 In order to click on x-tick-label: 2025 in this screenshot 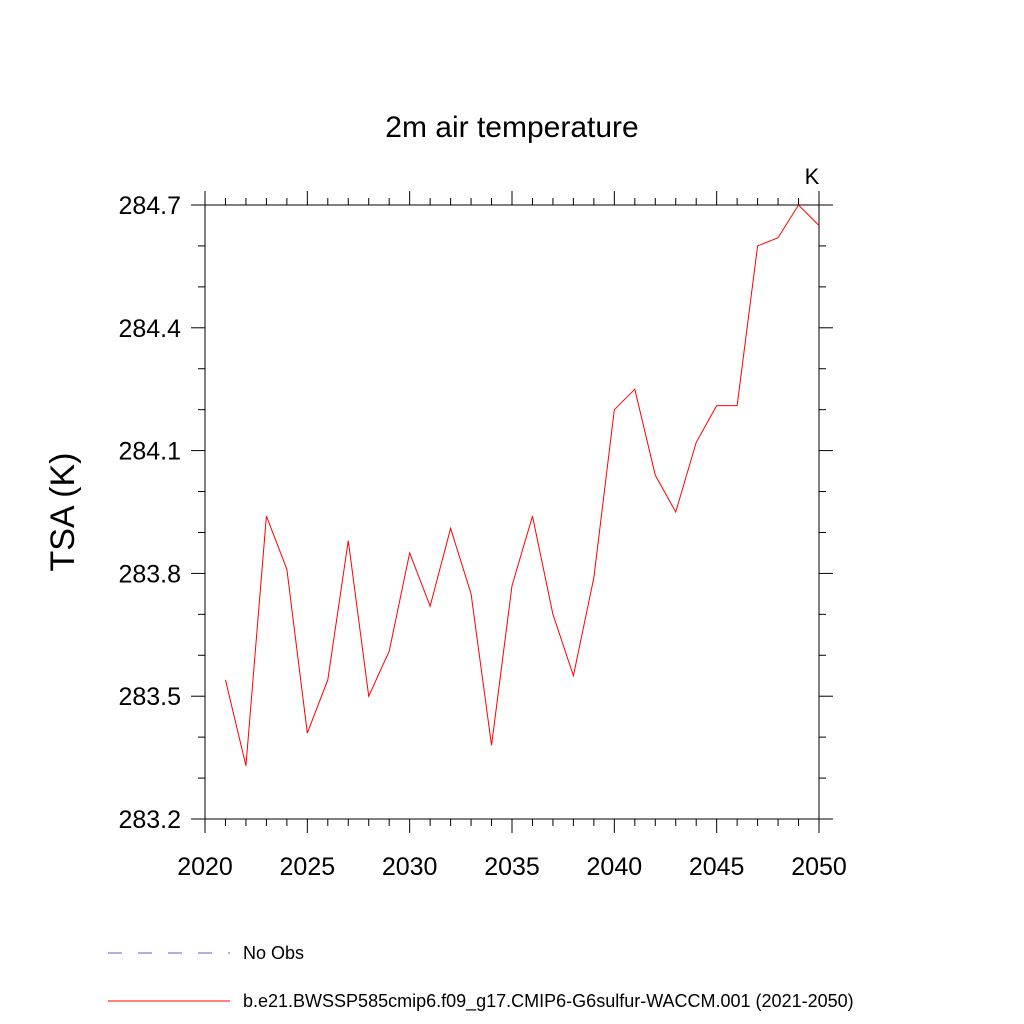, I will do `click(308, 867)`.